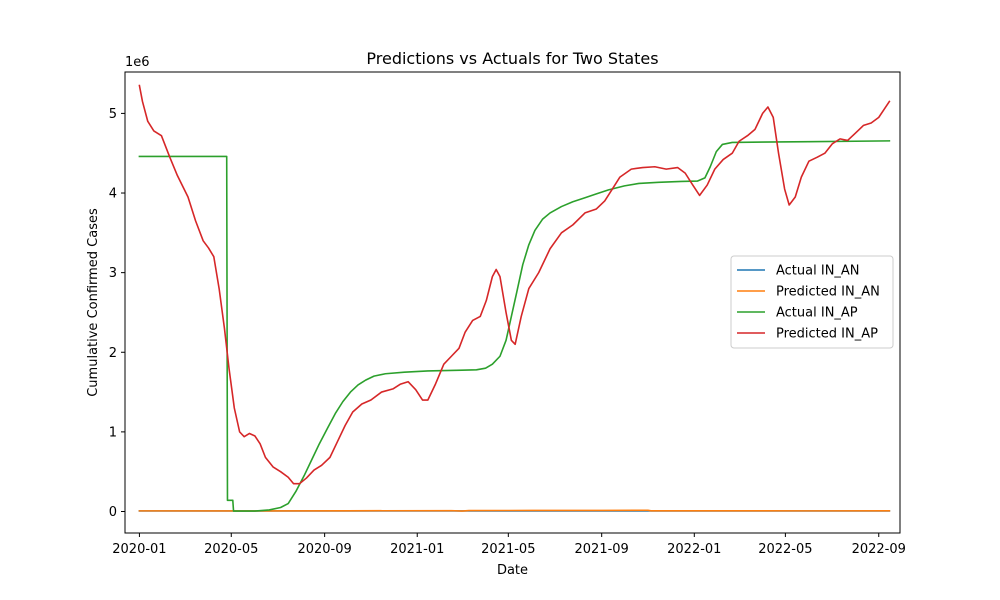  What do you see at coordinates (113, 432) in the screenshot?
I see `y-tick-label: 1` at bounding box center [113, 432].